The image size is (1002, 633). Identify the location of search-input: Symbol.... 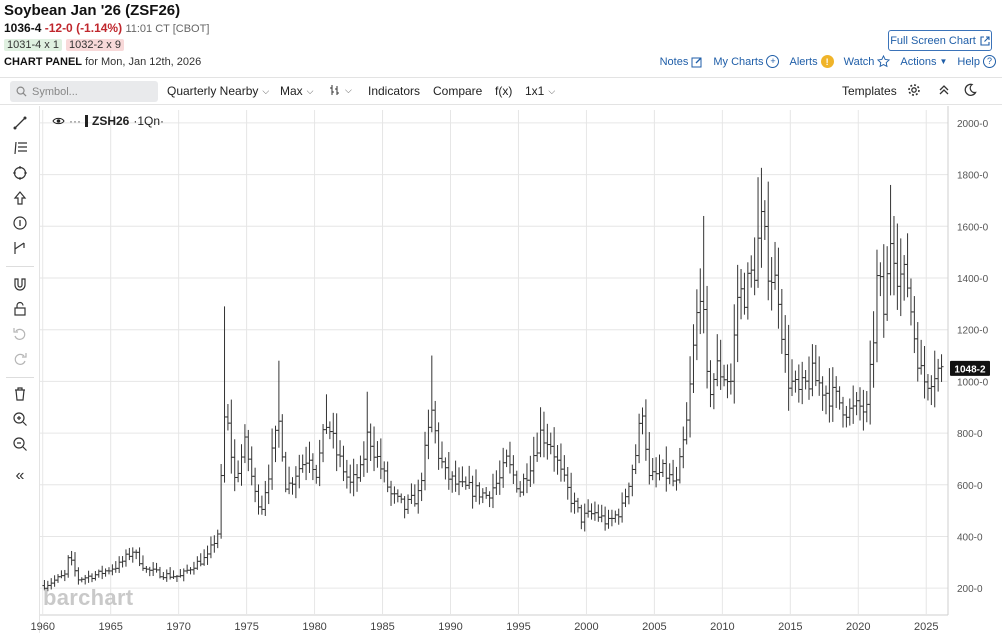
(55, 91).